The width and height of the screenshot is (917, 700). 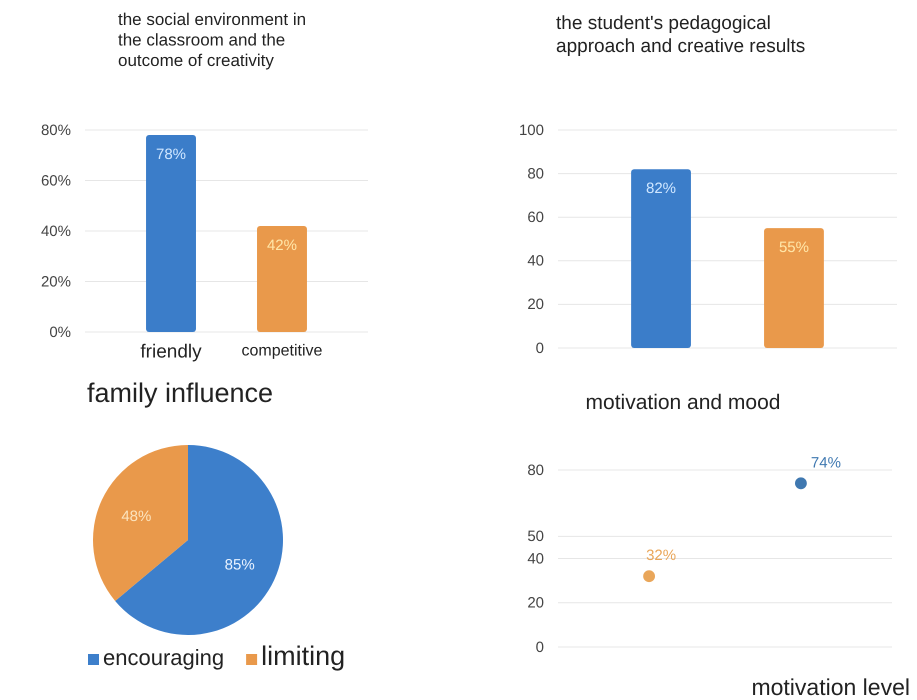 I want to click on chart-title: motivation and mood, so click(x=683, y=402).